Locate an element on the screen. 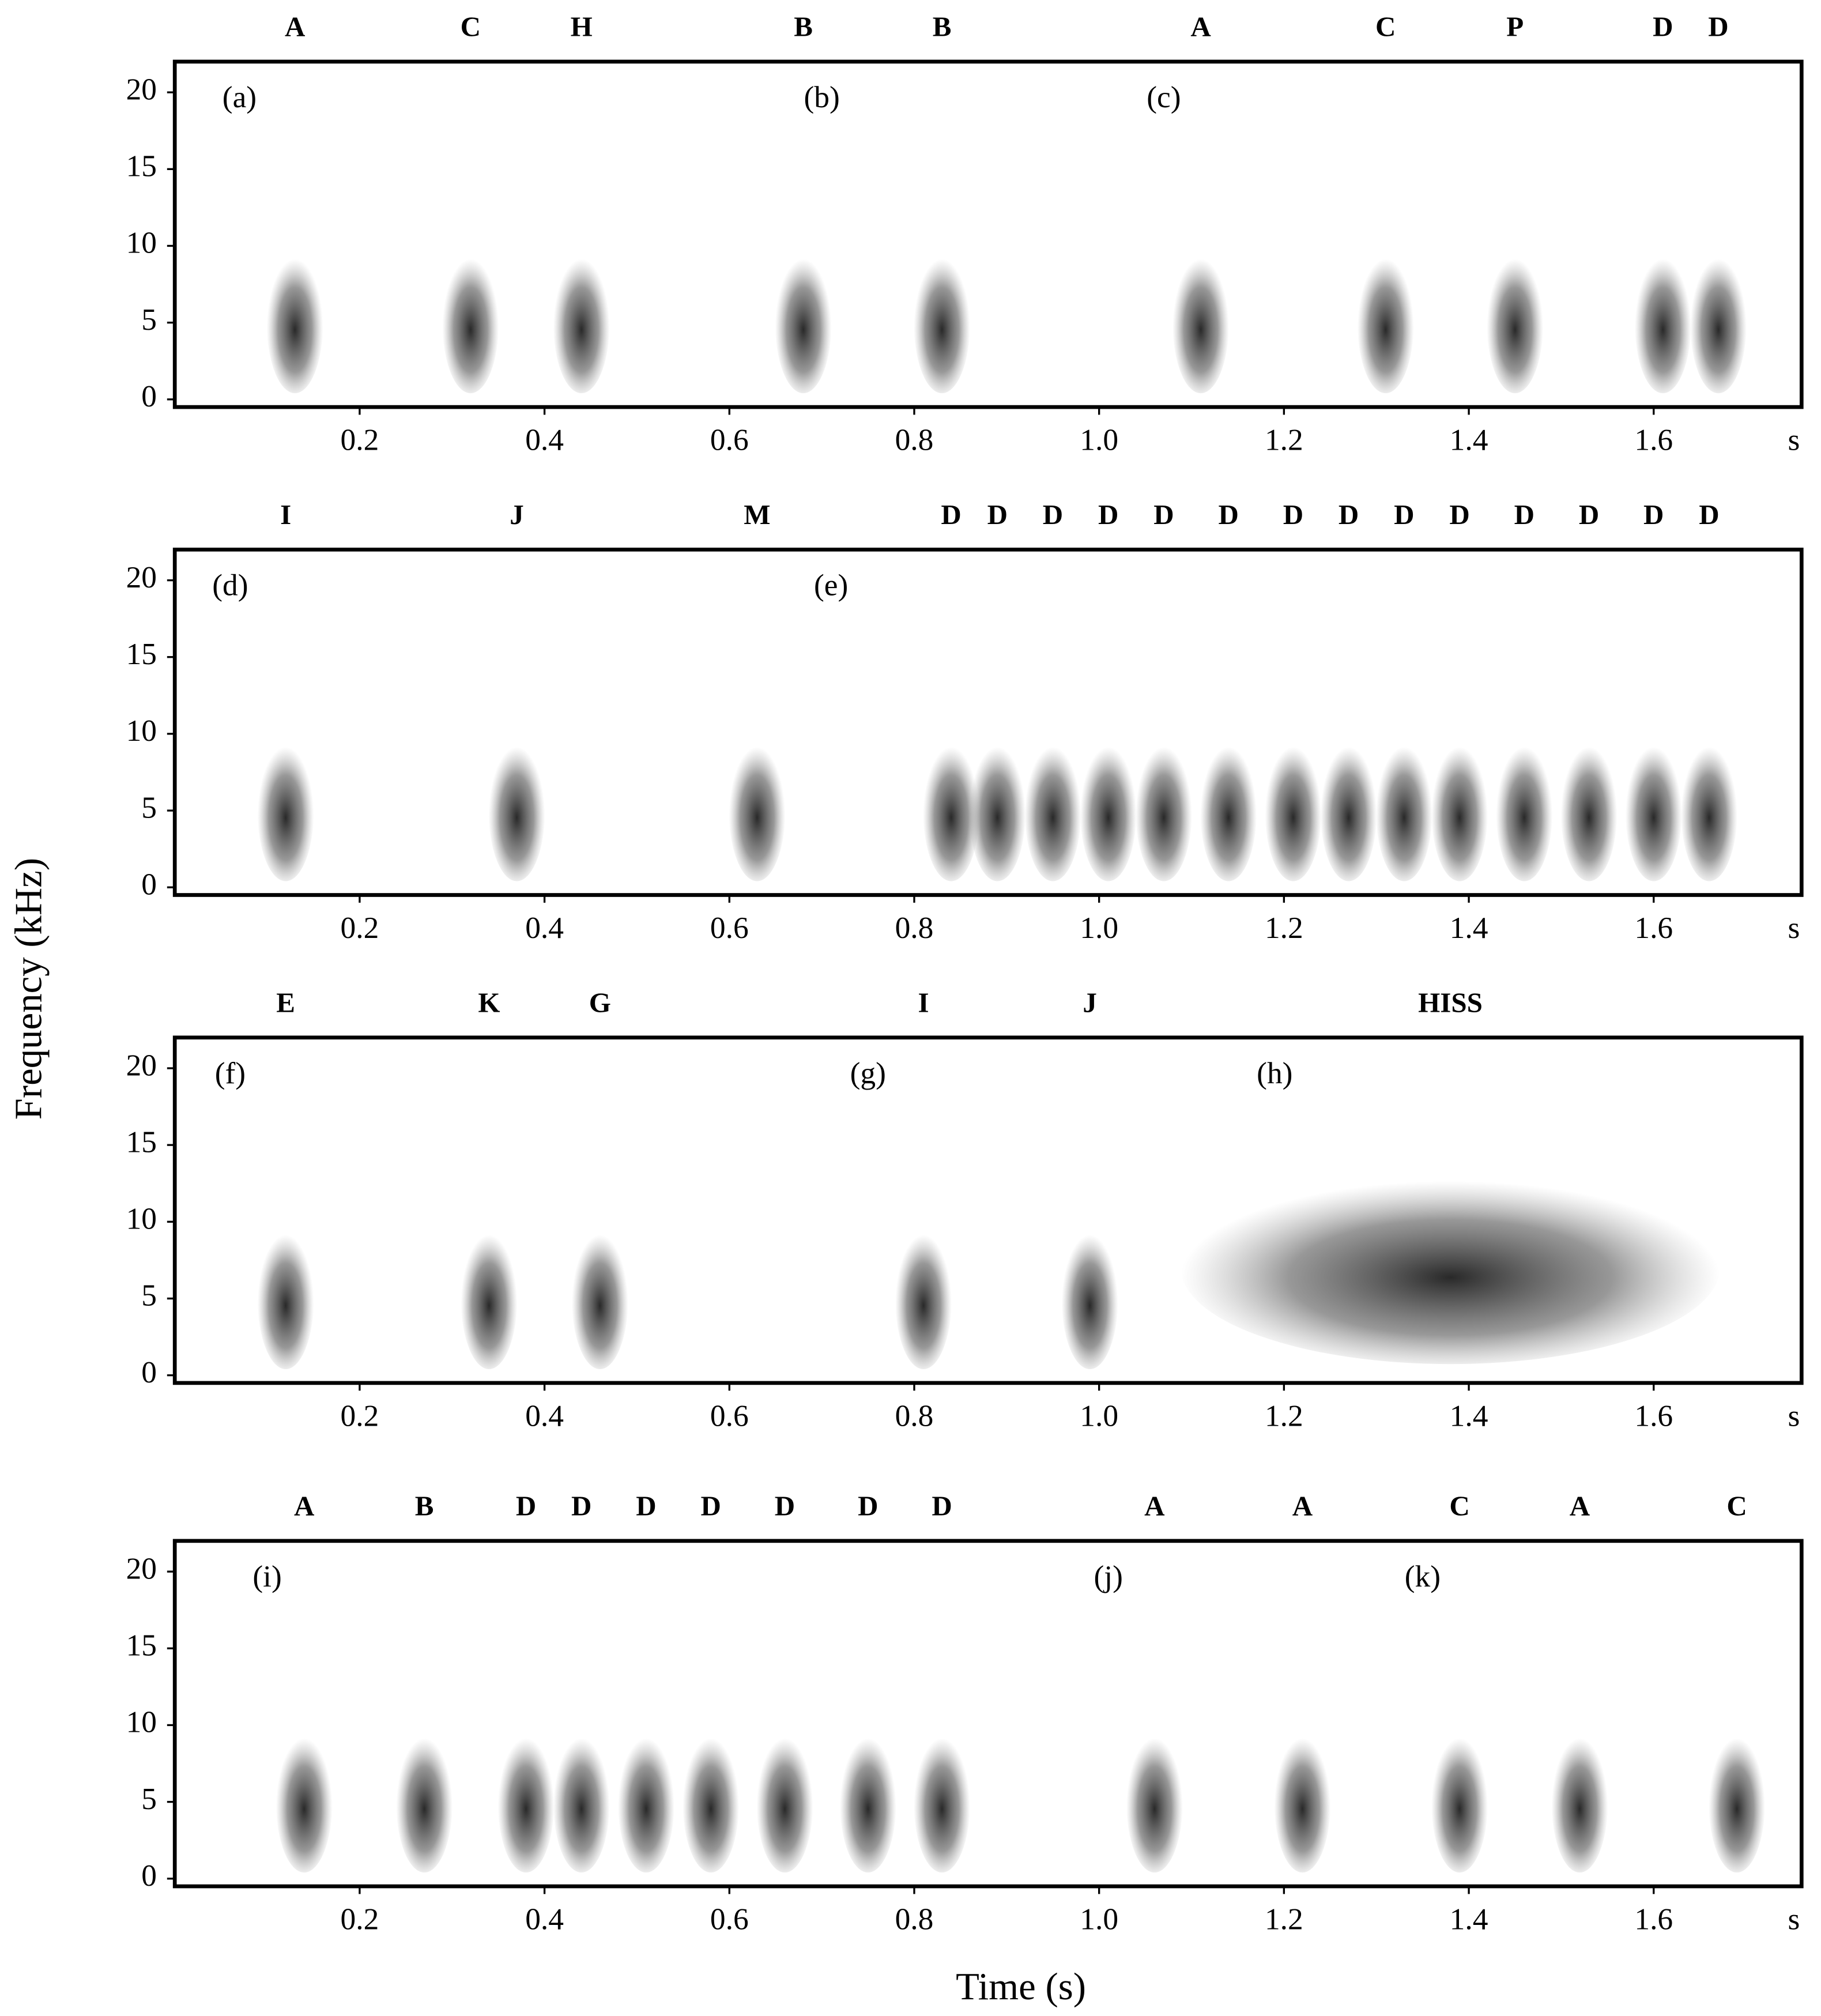 This screenshot has width=1821, height=2016. y-tick-label: 10 is located at coordinates (142, 1218).